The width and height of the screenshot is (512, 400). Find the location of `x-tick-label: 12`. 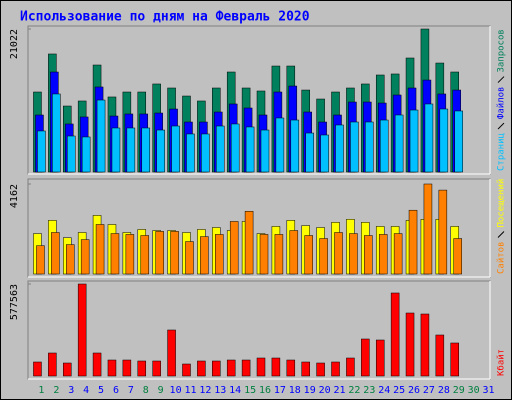

x-tick-label: 12 is located at coordinates (205, 390).